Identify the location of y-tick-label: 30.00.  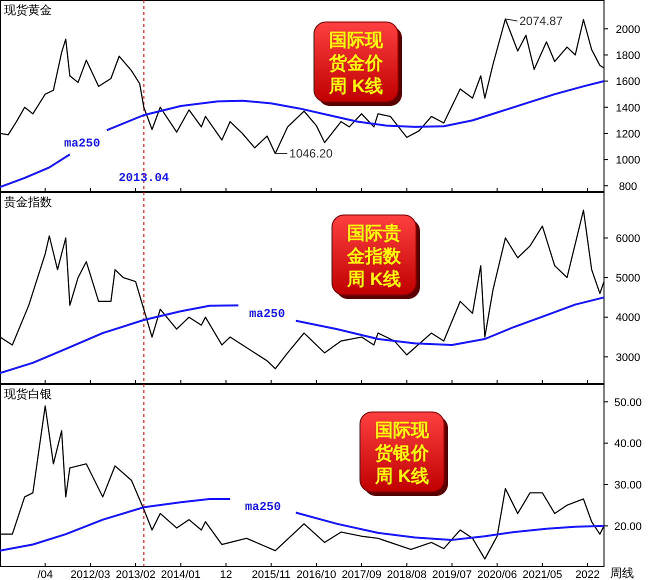
(628, 486).